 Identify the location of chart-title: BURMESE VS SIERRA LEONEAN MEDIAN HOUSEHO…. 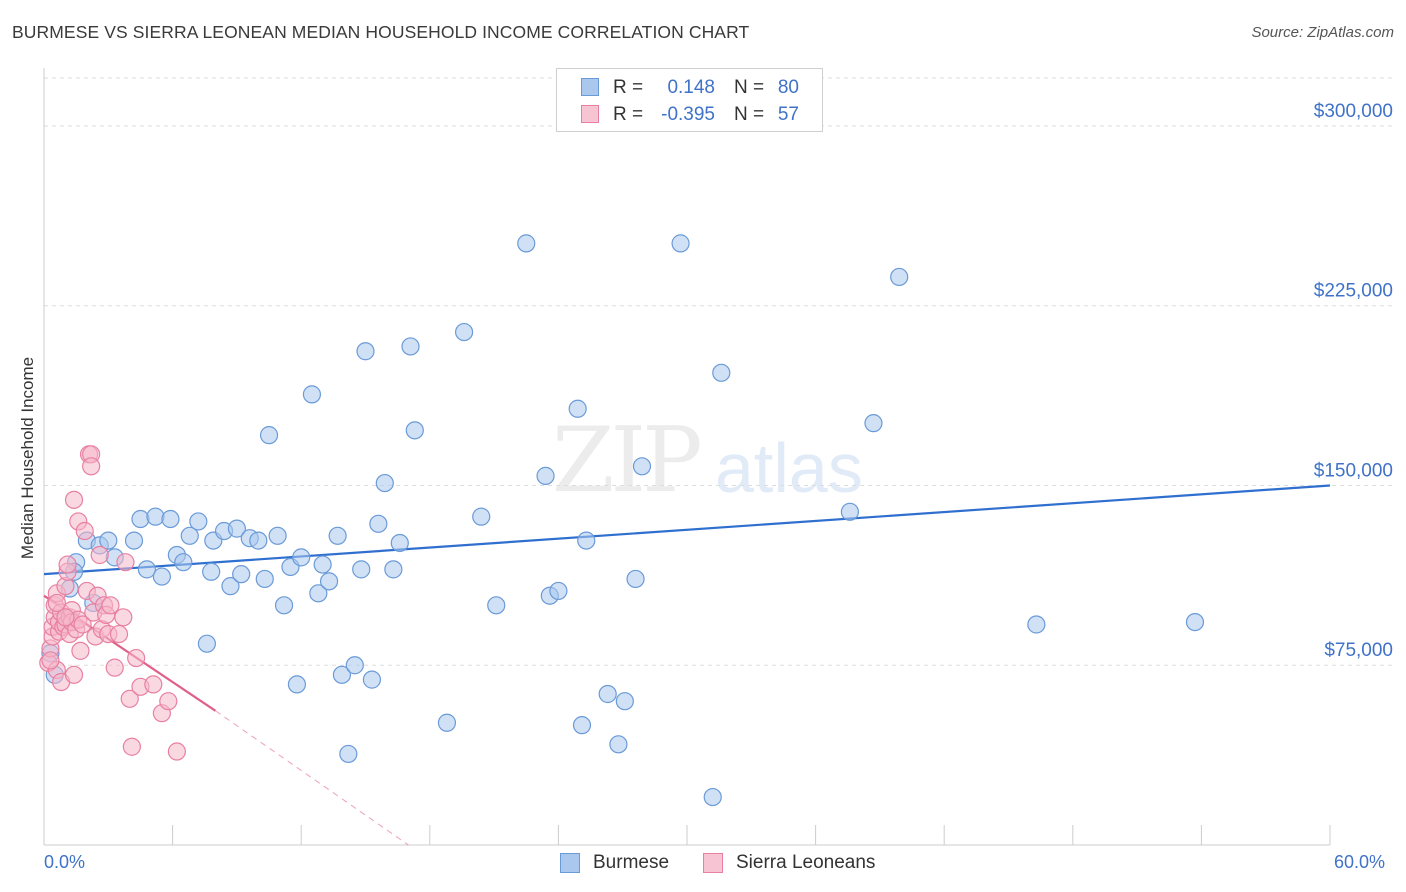
(381, 32).